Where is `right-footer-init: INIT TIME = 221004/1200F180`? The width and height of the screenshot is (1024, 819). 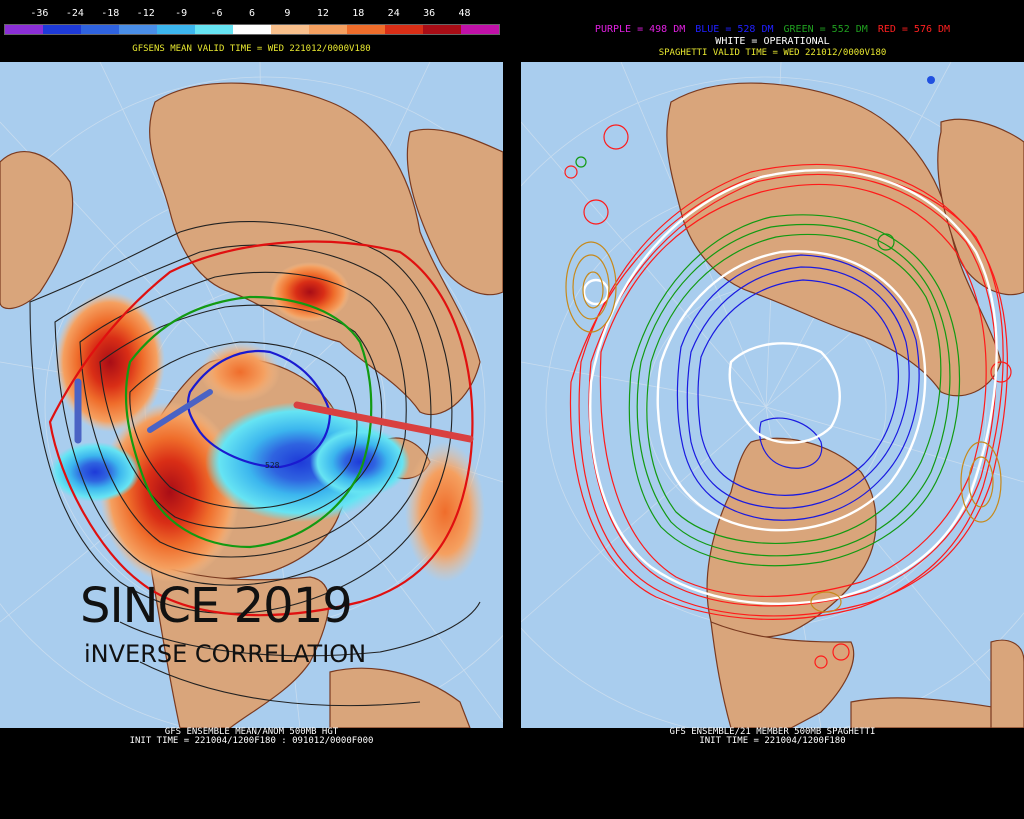 right-footer-init: INIT TIME = 221004/1200F180 is located at coordinates (772, 741).